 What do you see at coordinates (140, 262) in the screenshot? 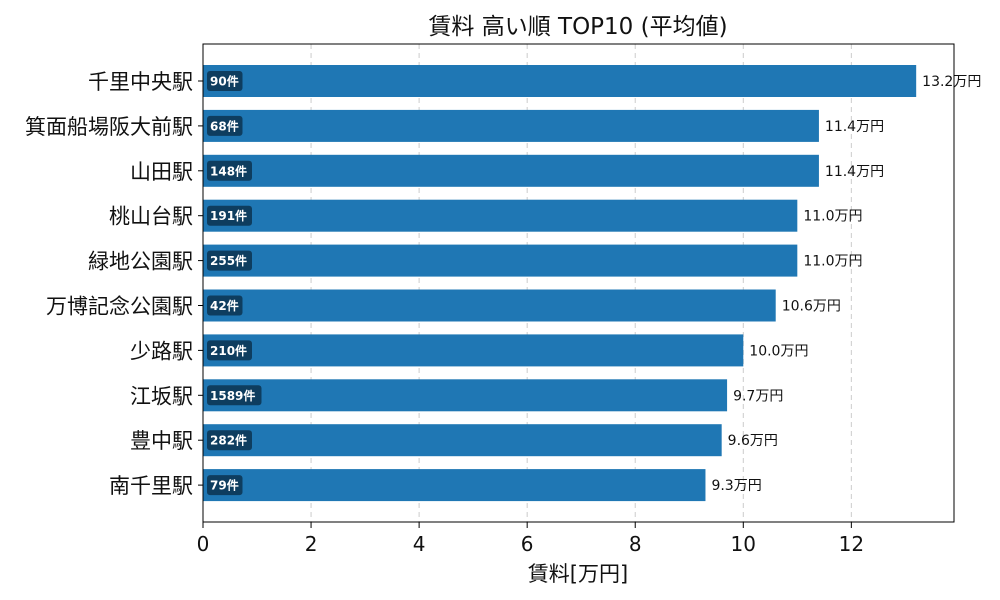
I see `category-label: 緑地公園駅` at bounding box center [140, 262].